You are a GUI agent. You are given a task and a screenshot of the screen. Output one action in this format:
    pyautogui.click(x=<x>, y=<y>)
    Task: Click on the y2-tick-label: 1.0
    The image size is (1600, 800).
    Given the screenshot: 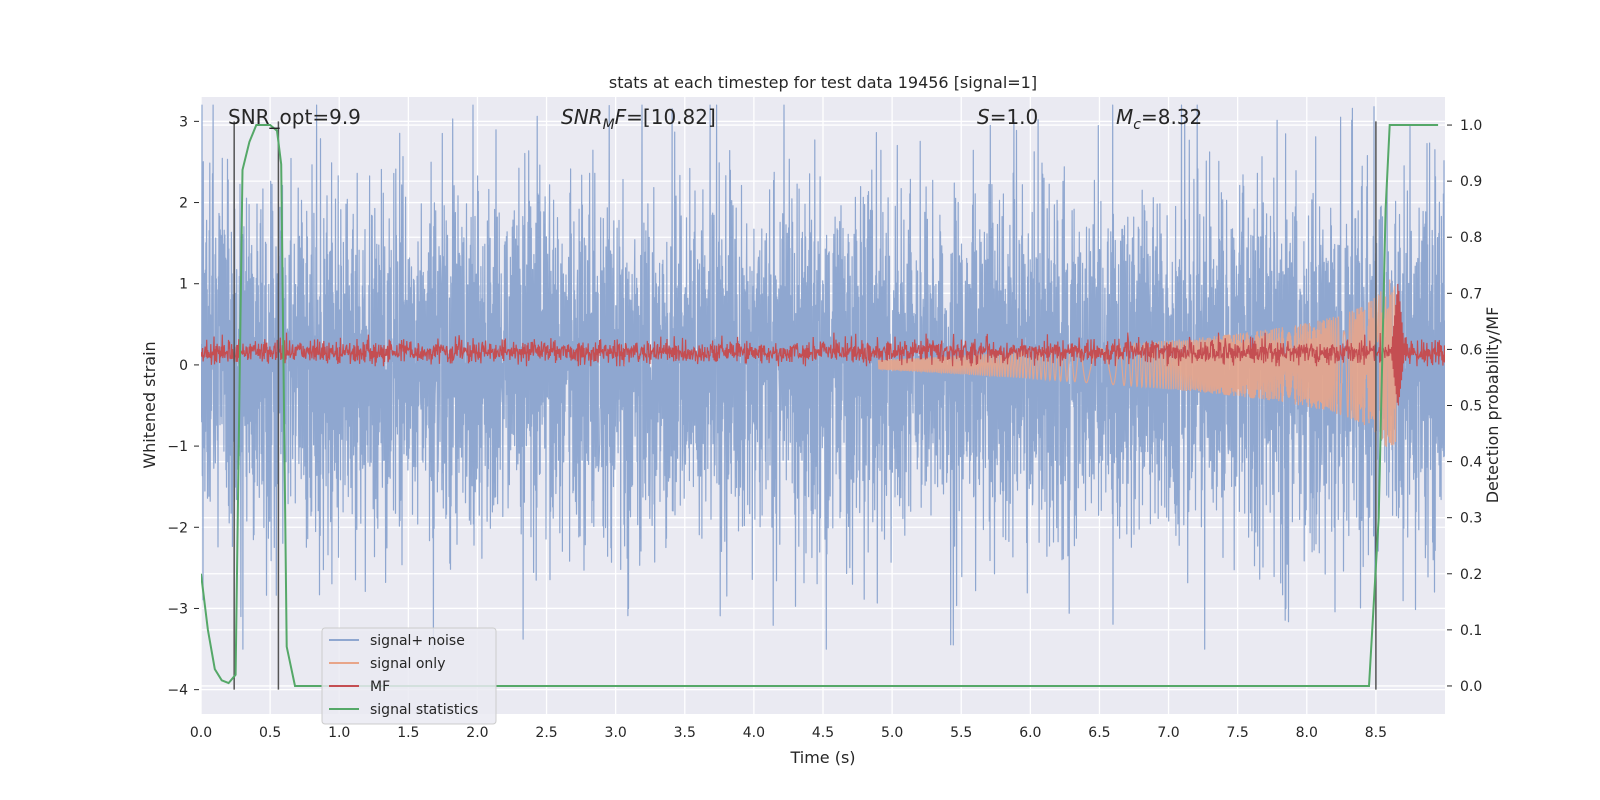 What is the action you would take?
    pyautogui.click(x=1471, y=126)
    